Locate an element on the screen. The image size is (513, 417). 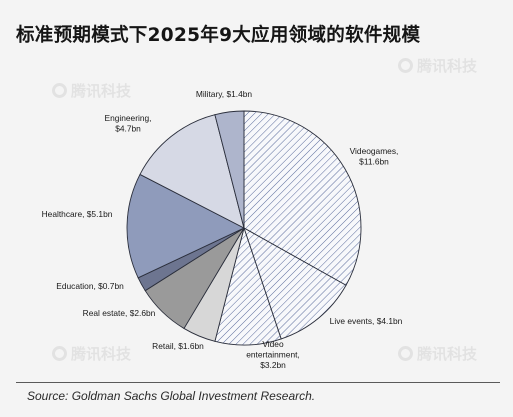
chart-title: 标准预期模式下2025年9大应用领域的软件规模 is located at coordinates (218, 35).